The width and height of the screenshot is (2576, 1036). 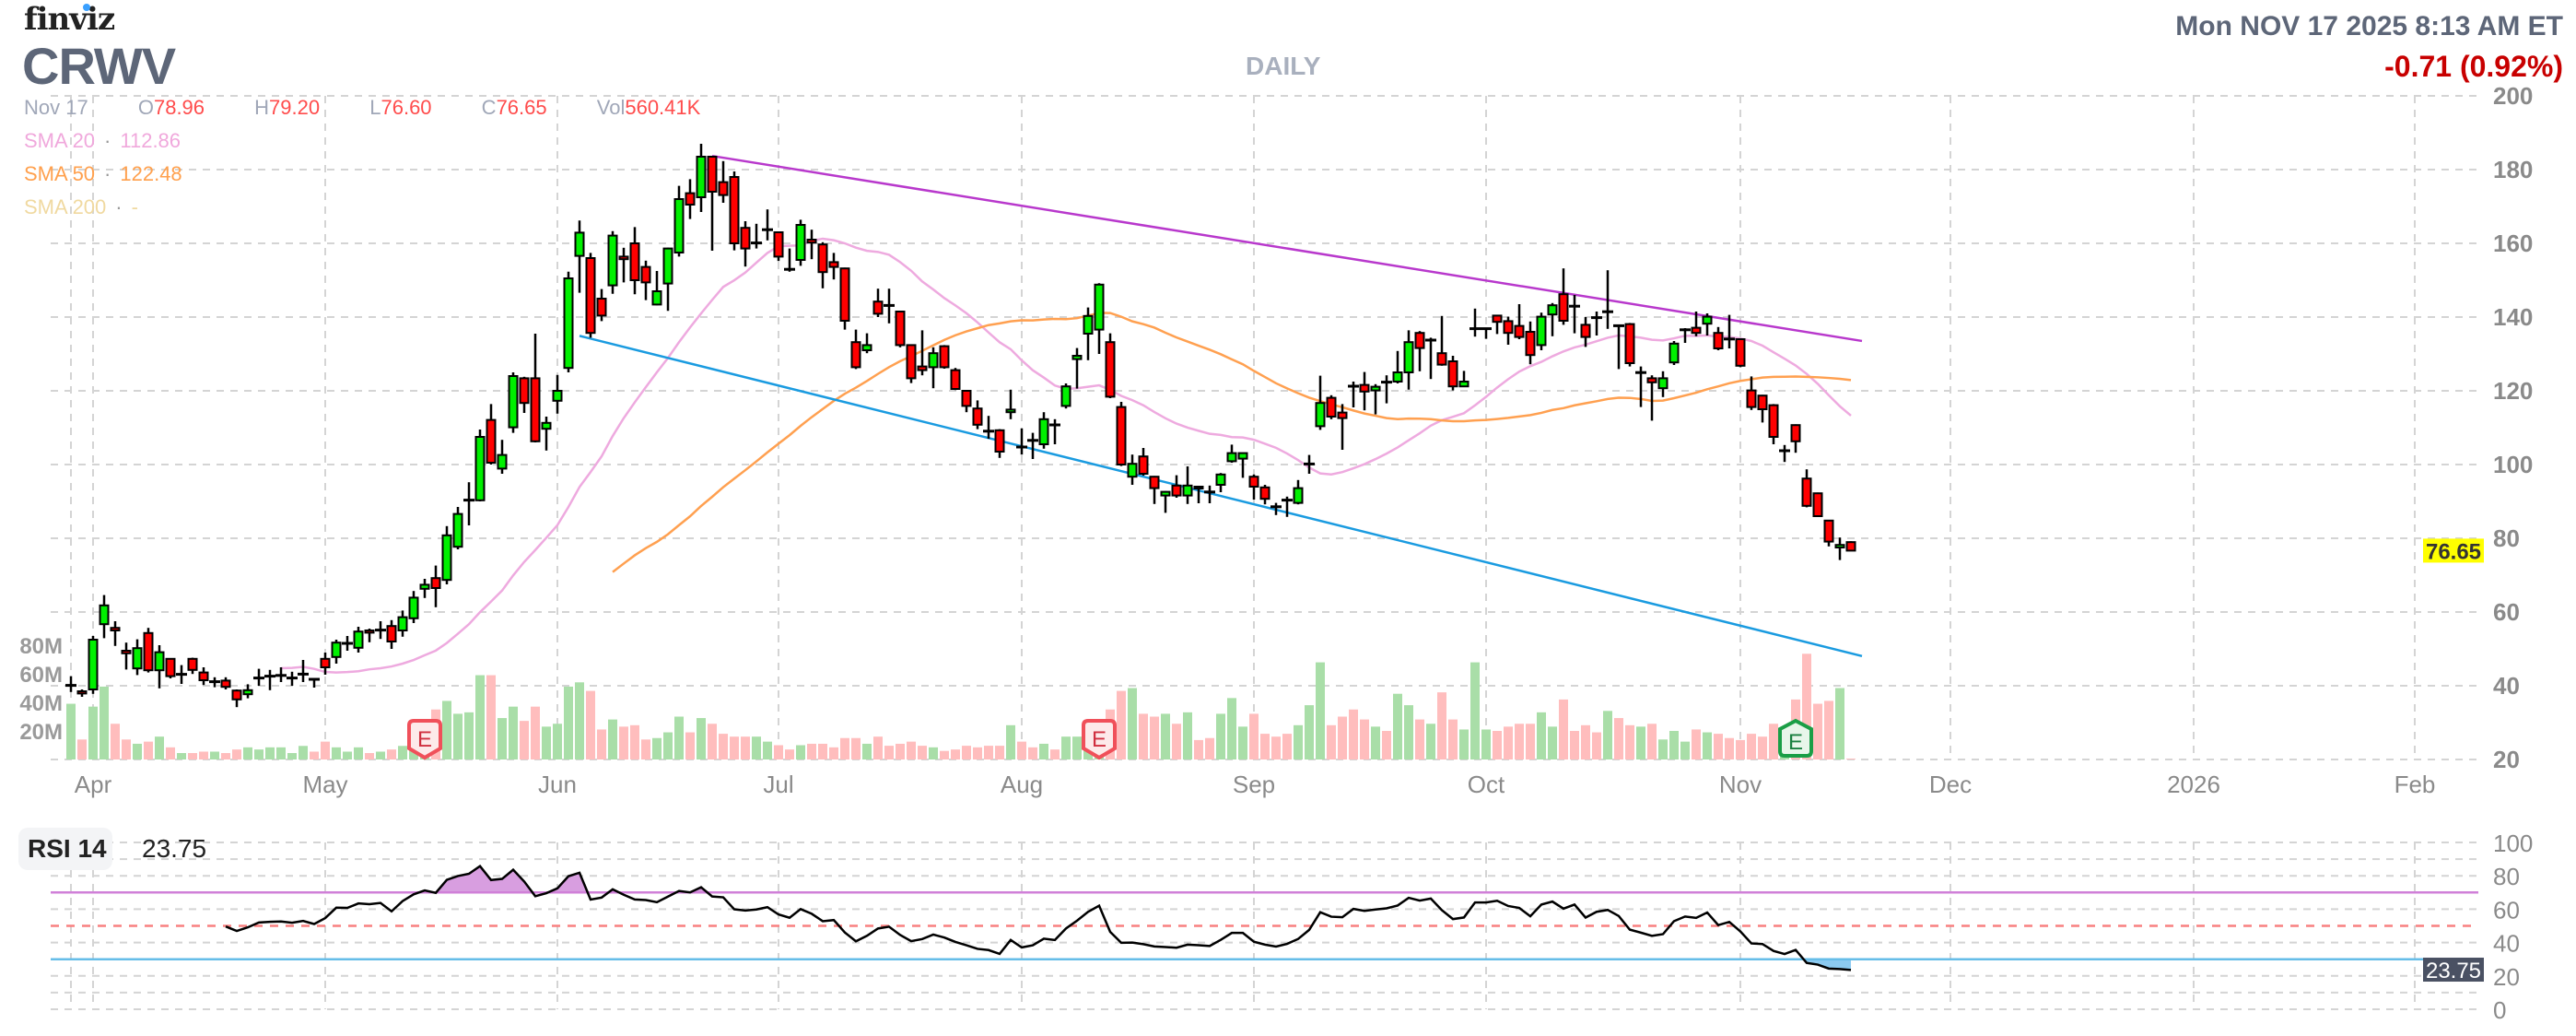 What do you see at coordinates (2506, 612) in the screenshot?
I see `price-axis-label: 60` at bounding box center [2506, 612].